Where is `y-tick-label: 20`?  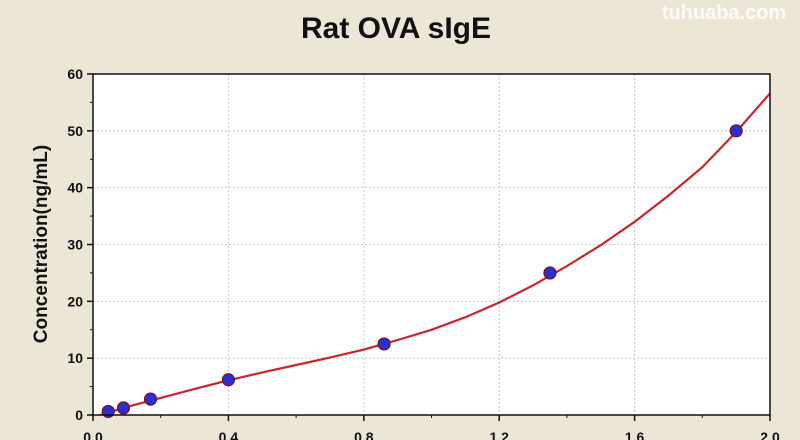
y-tick-label: 20 is located at coordinates (75, 301).